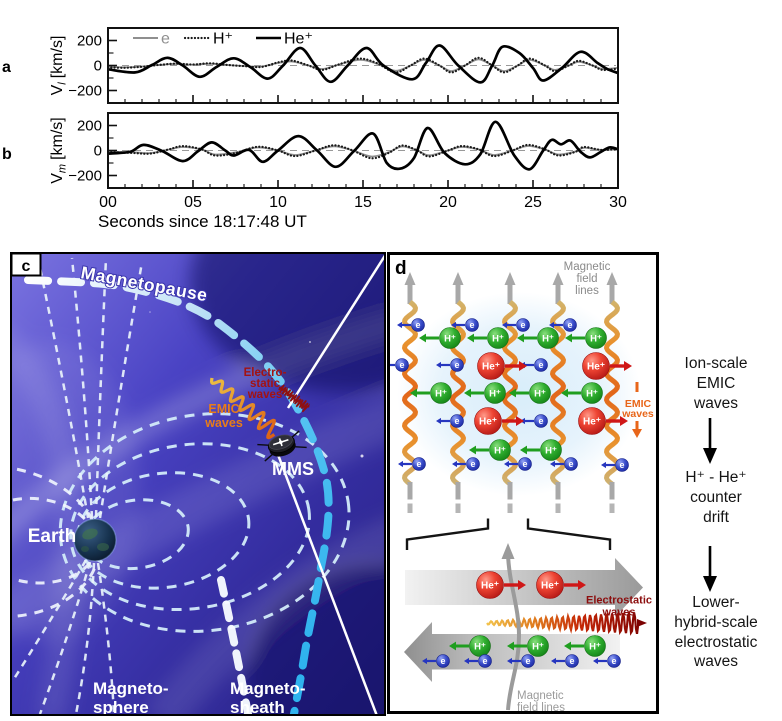 This screenshot has height=721, width=782. I want to click on svg-text: static, so click(265, 384).